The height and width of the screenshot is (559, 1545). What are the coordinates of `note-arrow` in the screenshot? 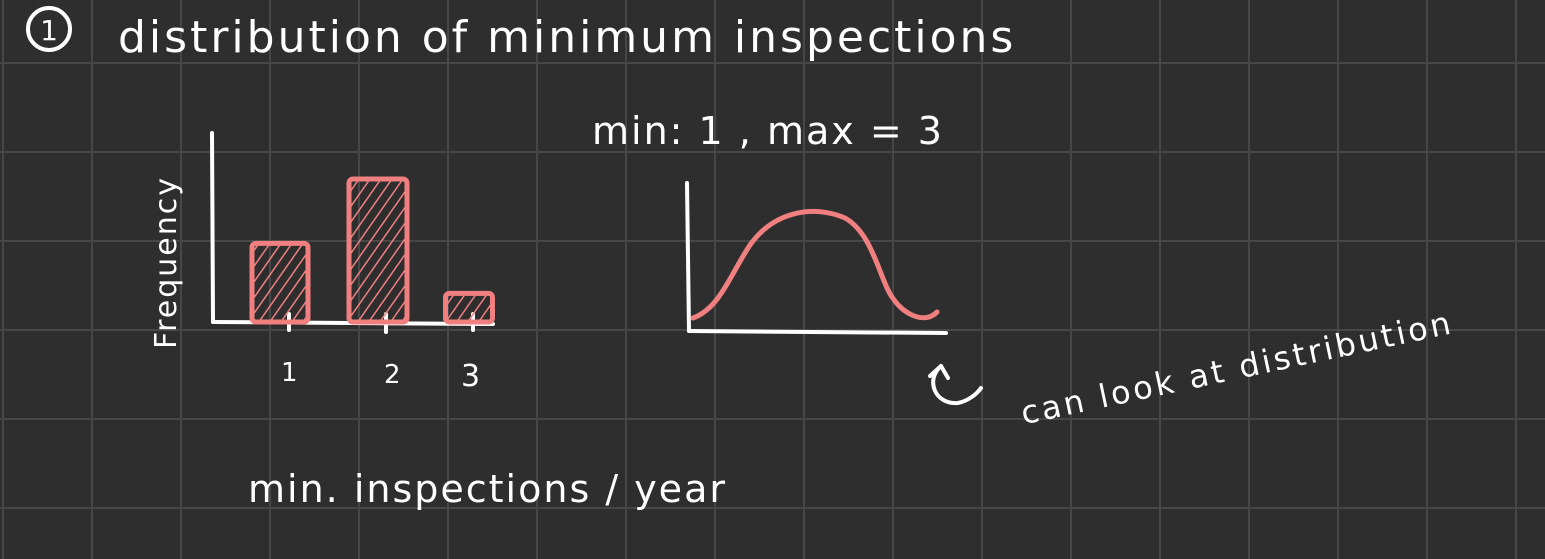 It's located at (957, 385).